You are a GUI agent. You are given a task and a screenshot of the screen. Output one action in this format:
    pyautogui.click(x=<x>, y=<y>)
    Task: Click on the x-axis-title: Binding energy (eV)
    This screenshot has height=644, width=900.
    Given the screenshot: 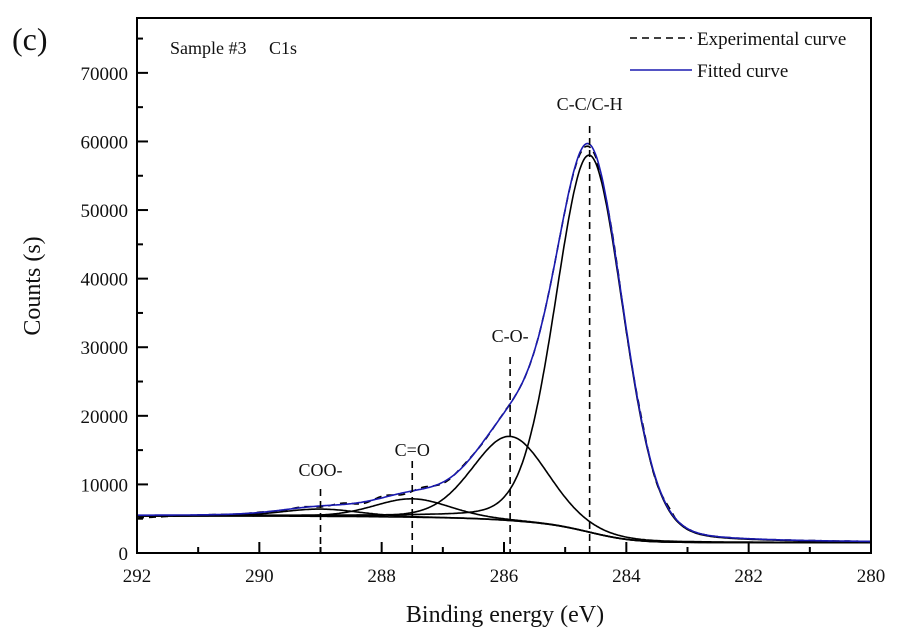 What is the action you would take?
    pyautogui.click(x=505, y=615)
    